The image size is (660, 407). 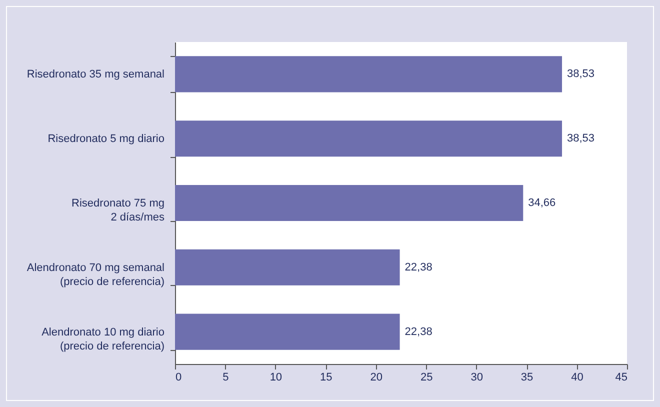 What do you see at coordinates (106, 139) in the screenshot?
I see `y-tick-label: Risedronato 5 mg diario` at bounding box center [106, 139].